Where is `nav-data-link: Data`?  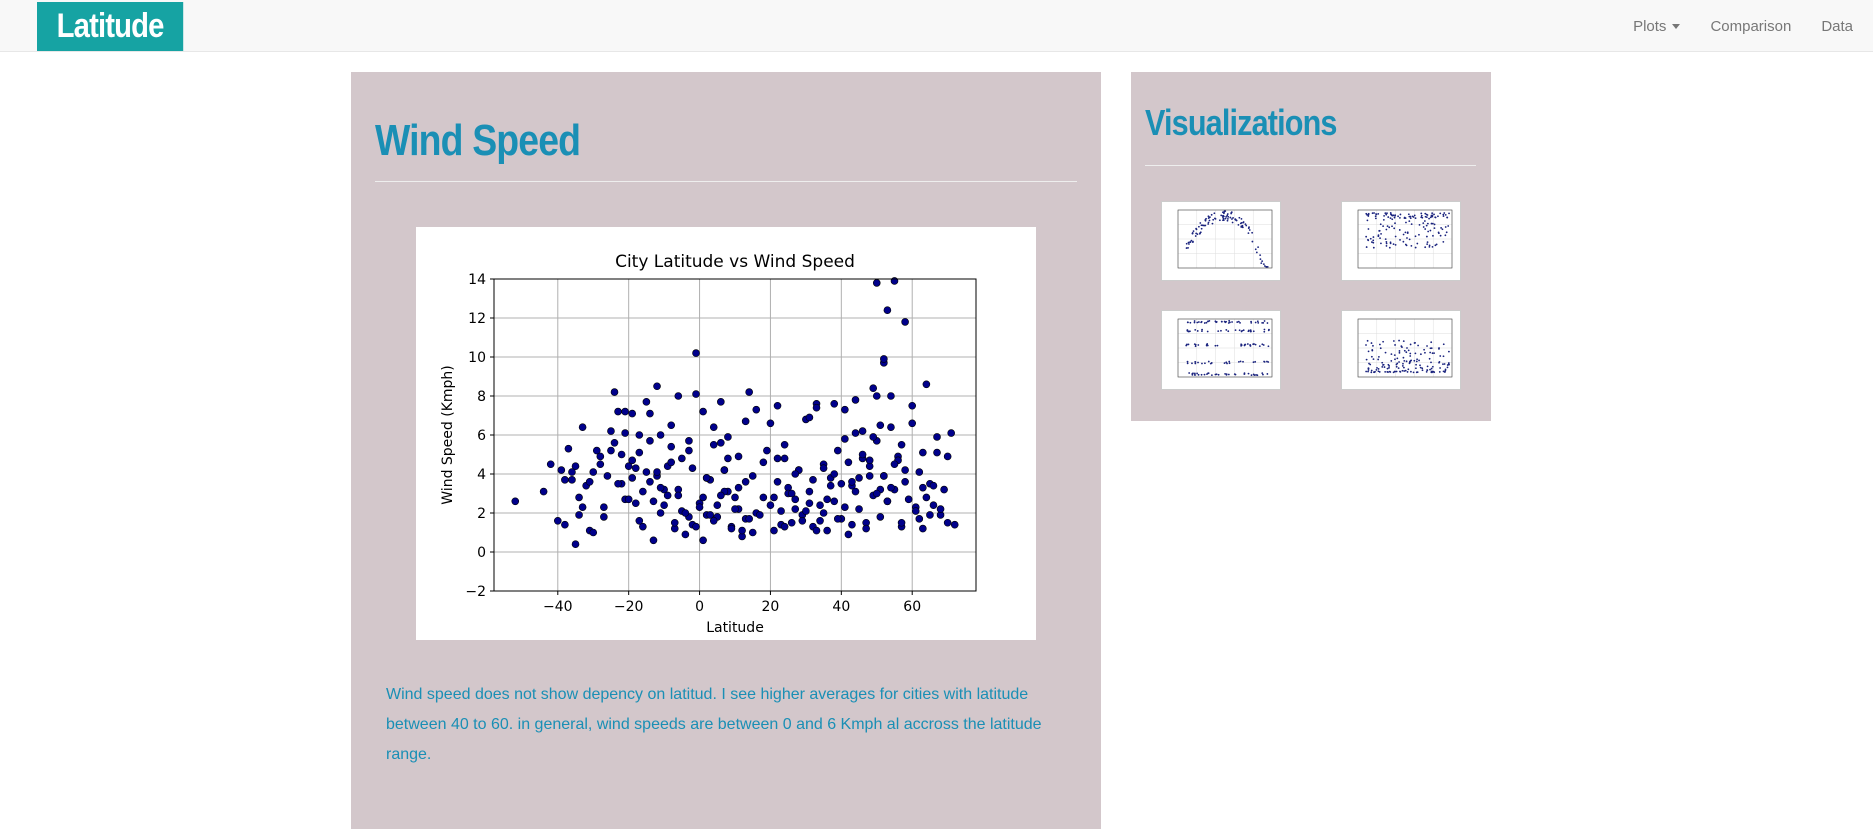
nav-data-link: Data is located at coordinates (1837, 26).